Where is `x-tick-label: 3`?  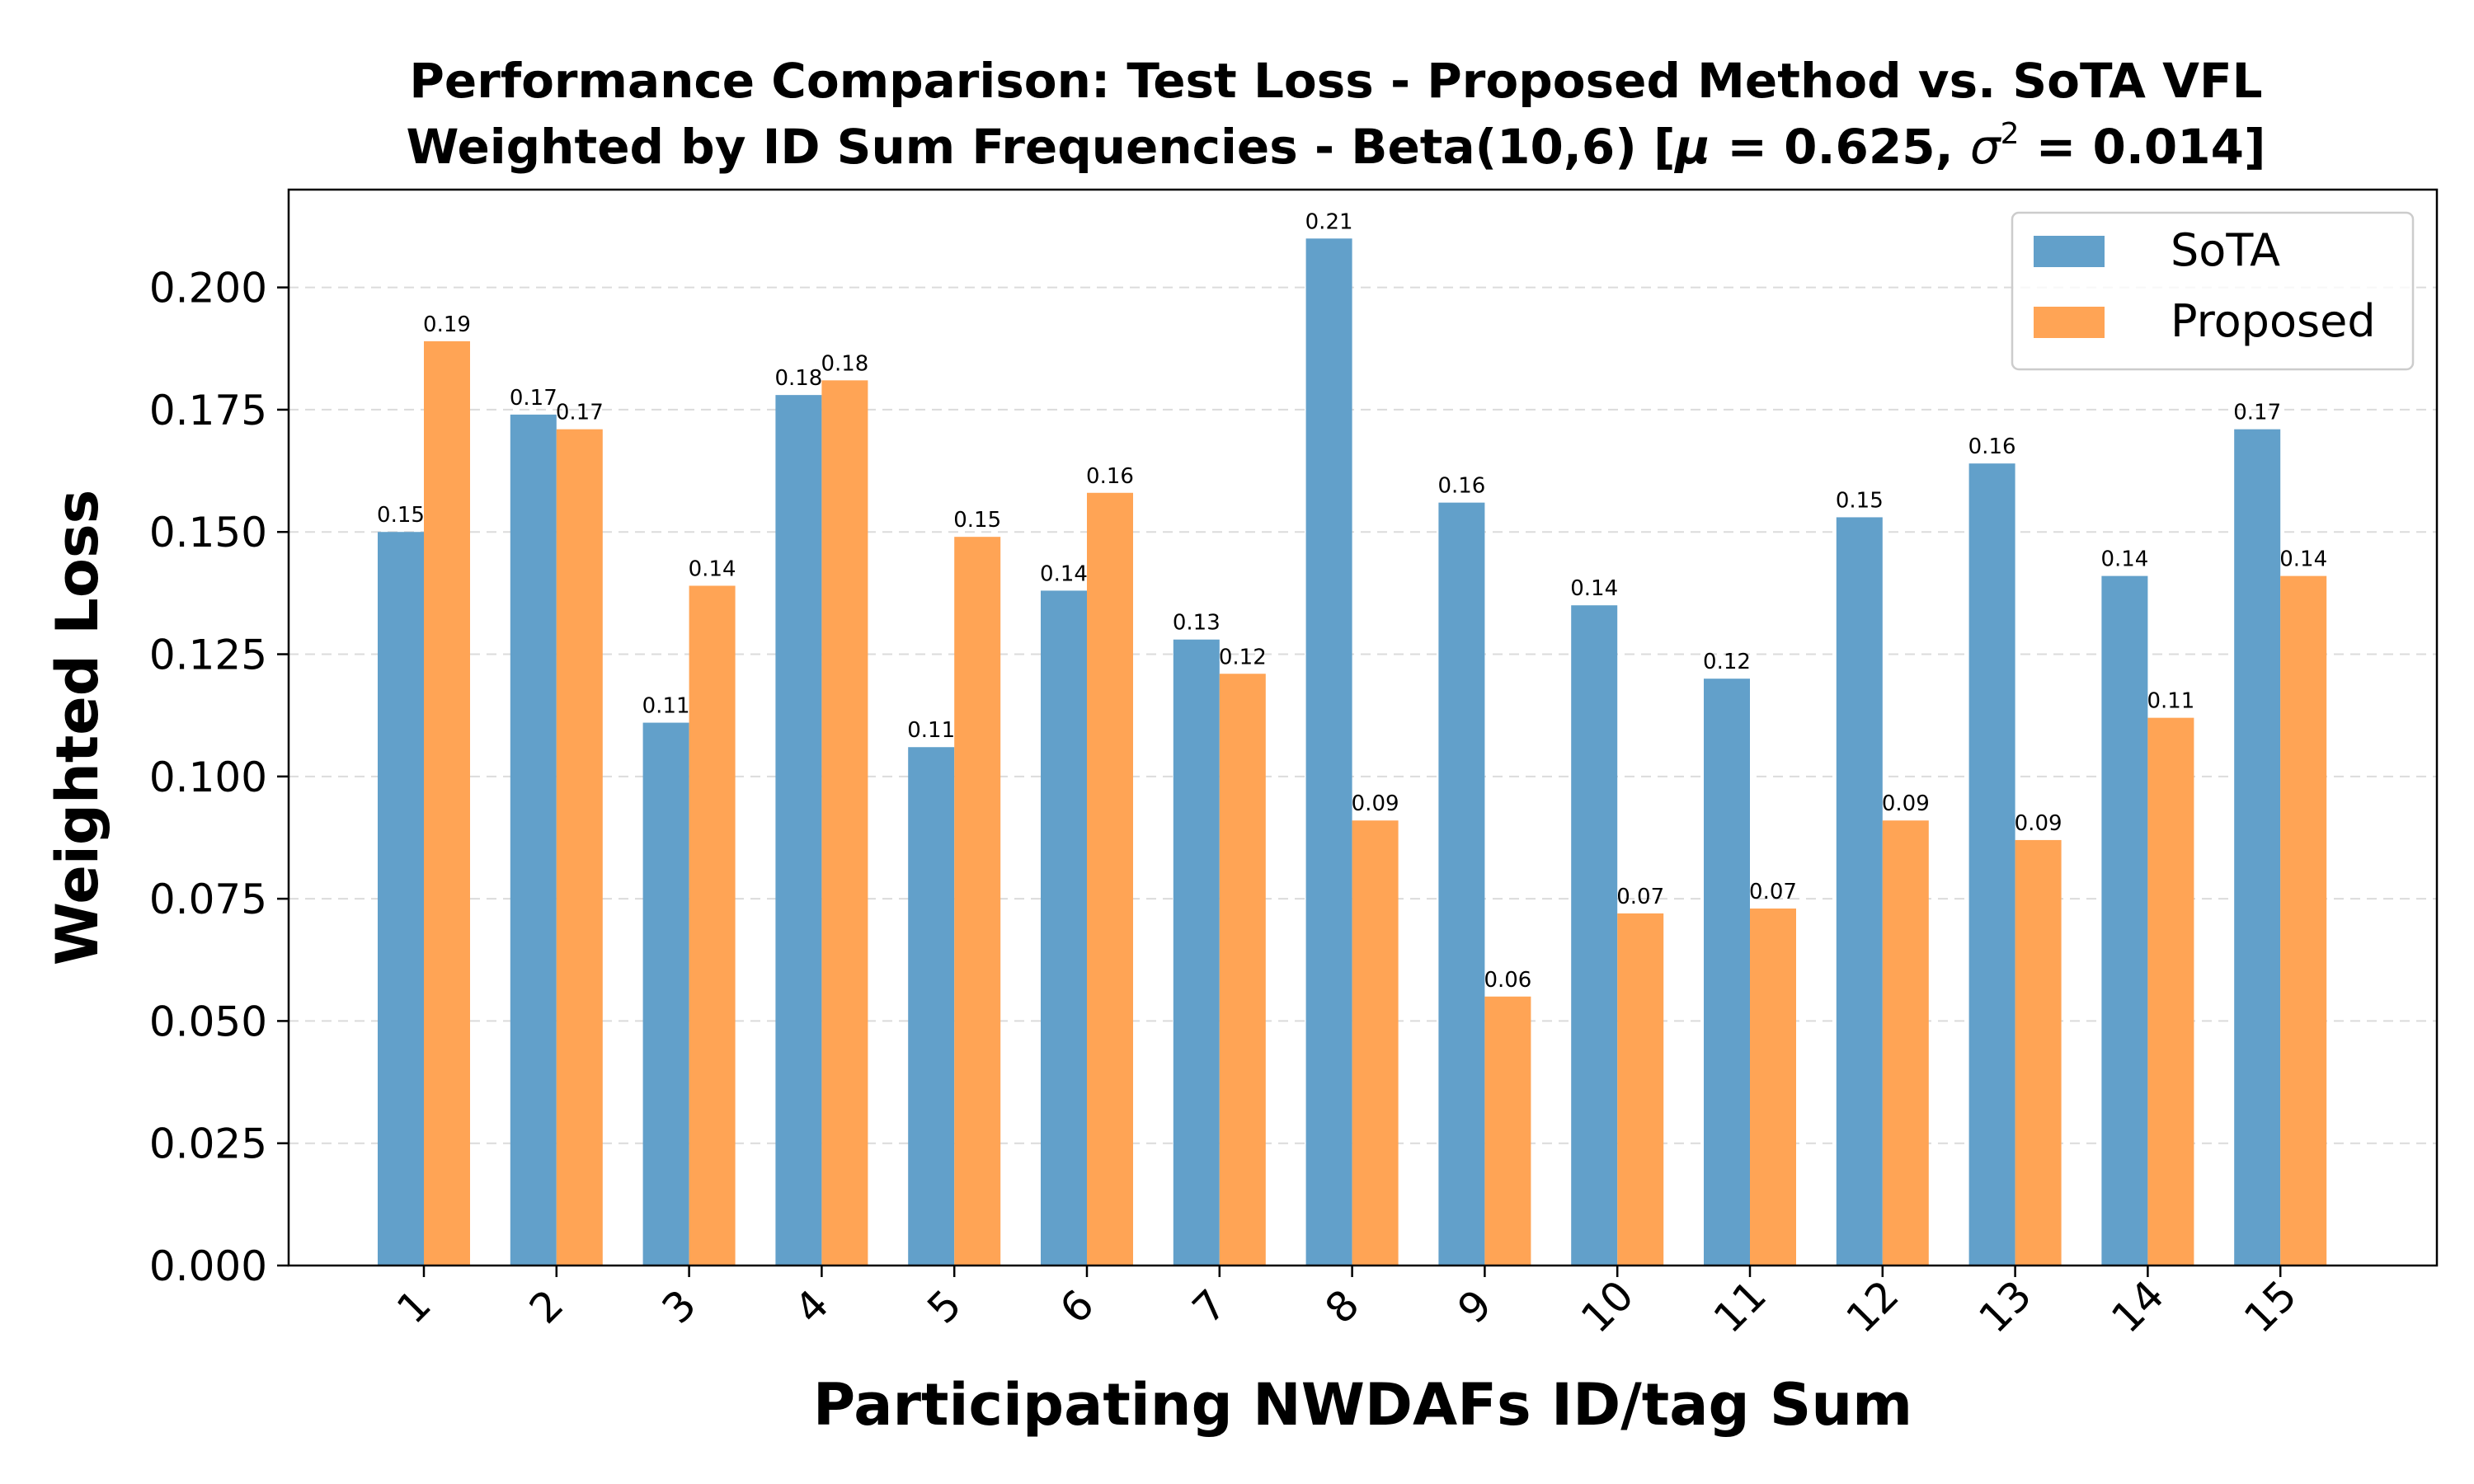
x-tick-label: 3 is located at coordinates (679, 1306).